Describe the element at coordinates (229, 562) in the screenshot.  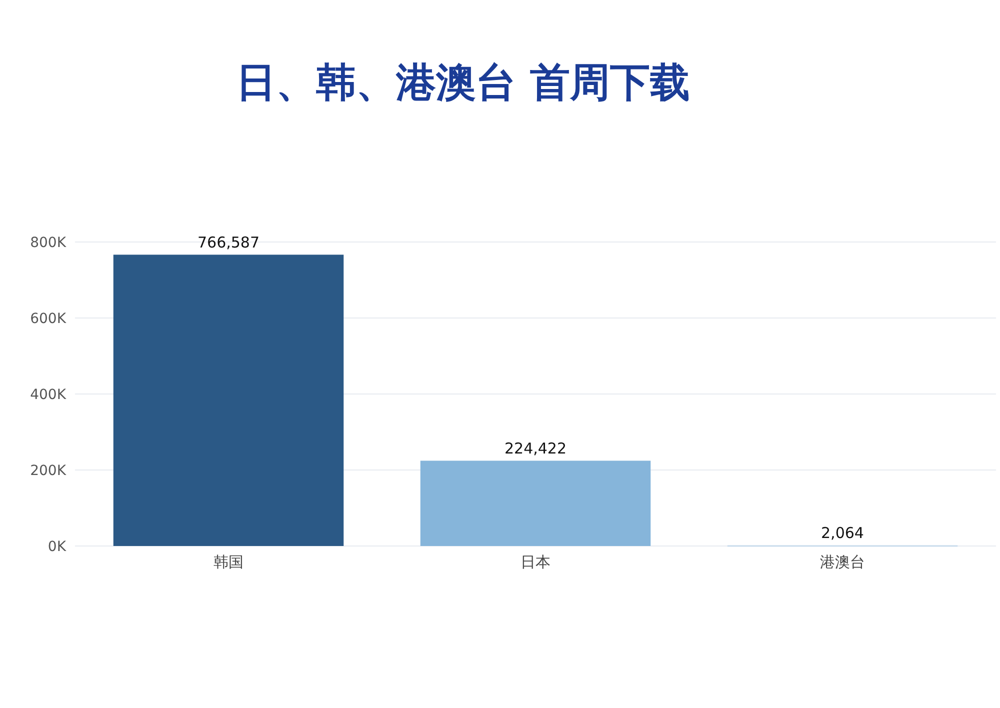
I see `x-tick-label: 韩国` at that location.